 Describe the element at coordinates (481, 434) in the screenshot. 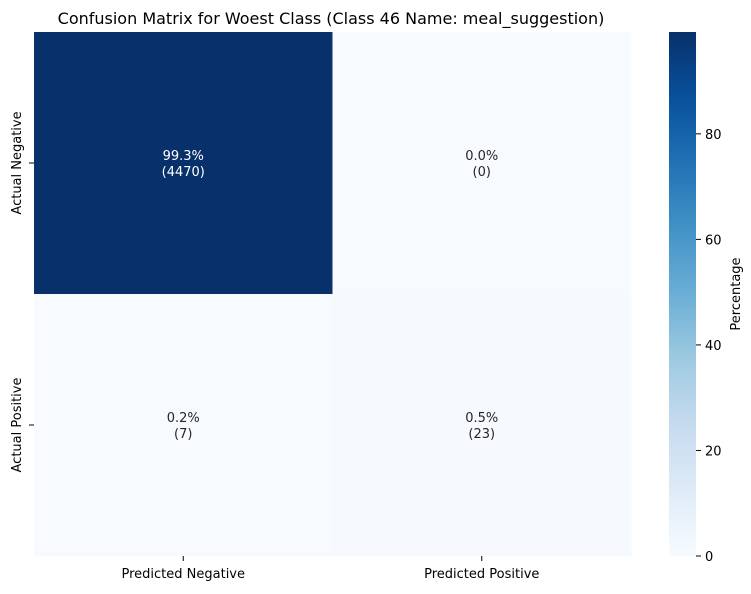

I see `cell-annotation: (23)` at that location.